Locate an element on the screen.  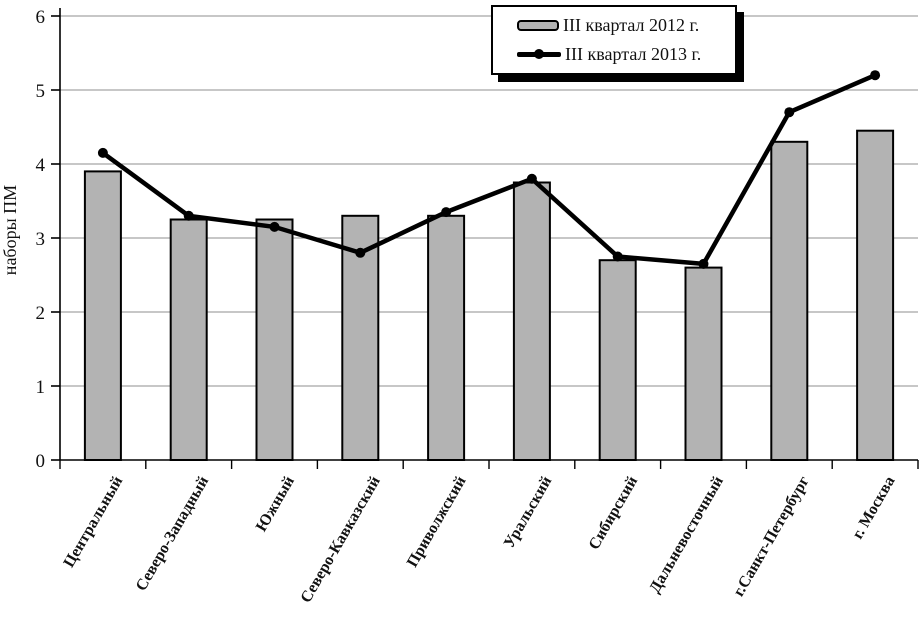
category-label: Северо-Западный is located at coordinates (172, 534).